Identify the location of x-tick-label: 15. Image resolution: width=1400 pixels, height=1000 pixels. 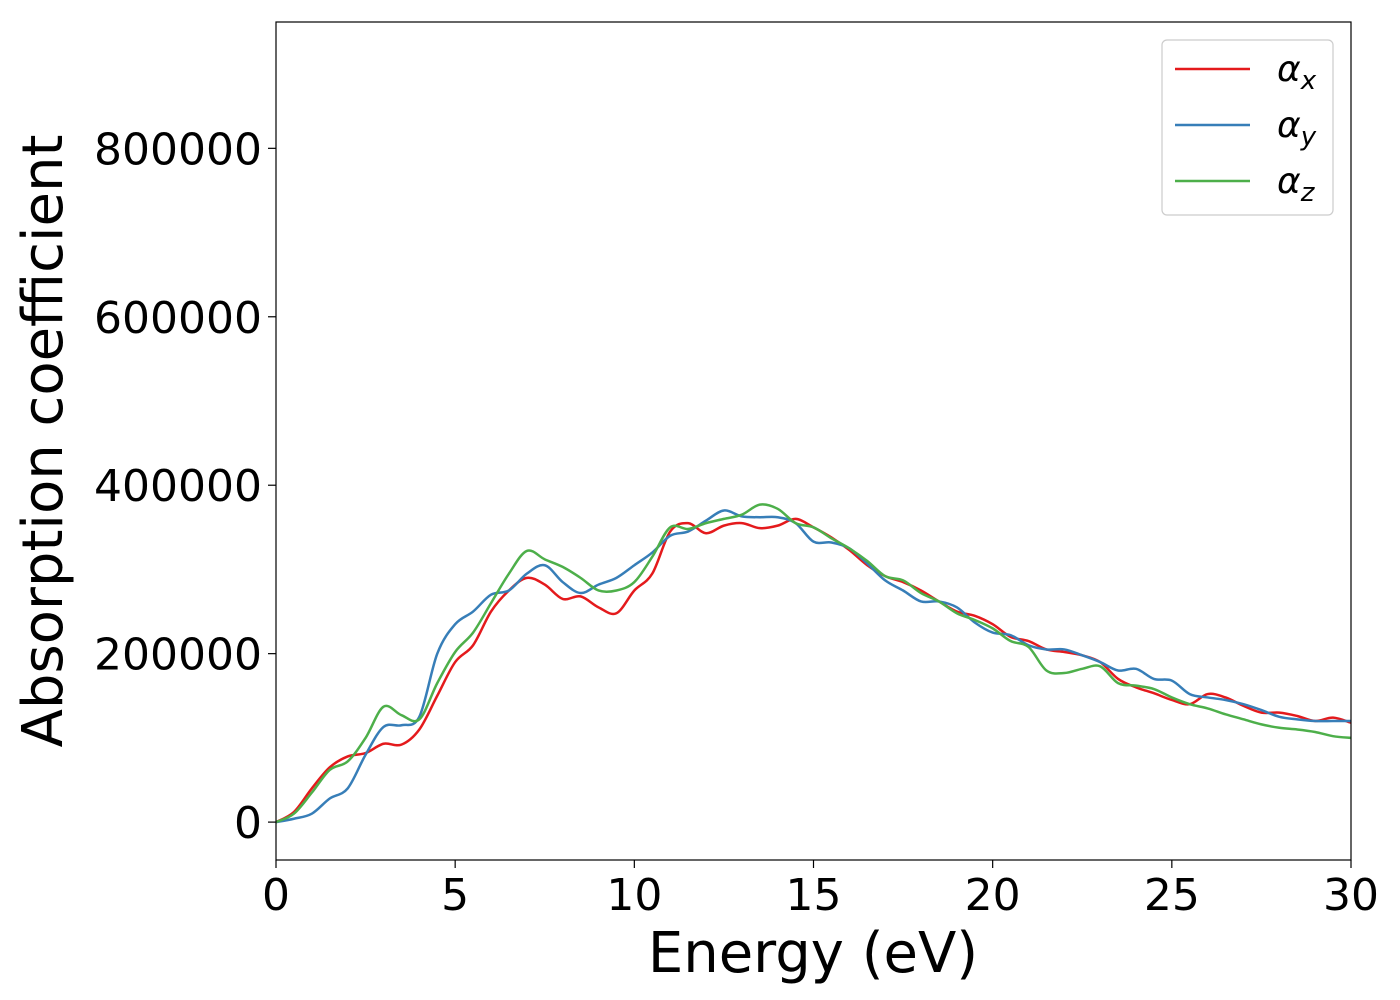
(814, 895).